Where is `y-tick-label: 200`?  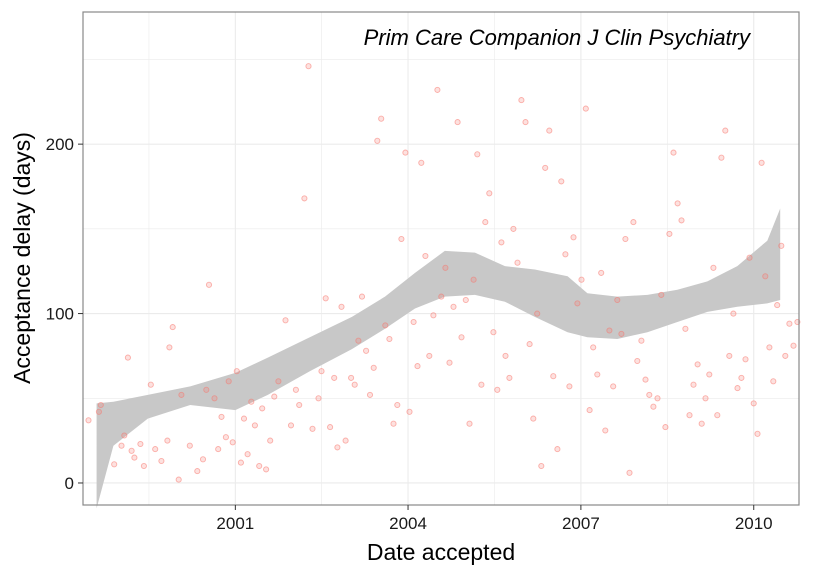
y-tick-label: 200 is located at coordinates (60, 144).